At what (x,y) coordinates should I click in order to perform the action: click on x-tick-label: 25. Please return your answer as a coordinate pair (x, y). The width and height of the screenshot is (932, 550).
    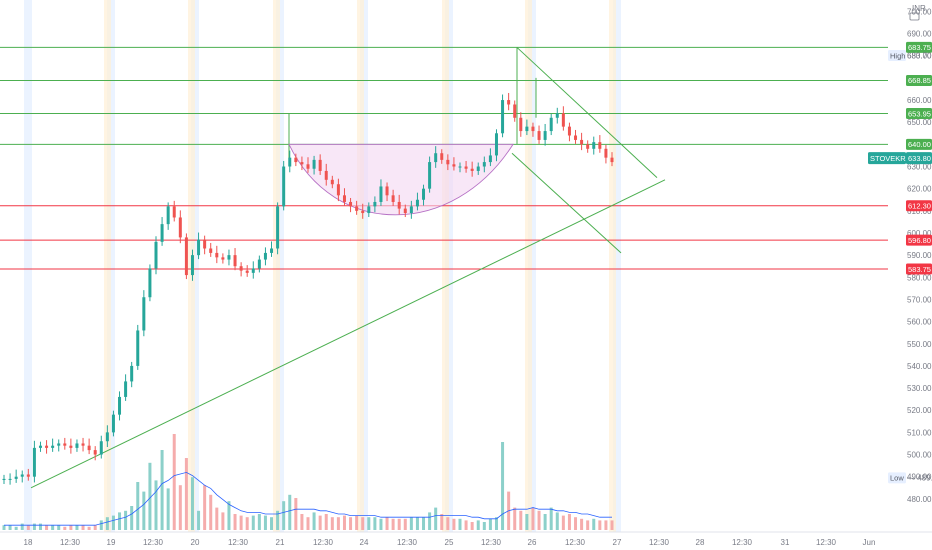
    Looking at the image, I should click on (449, 542).